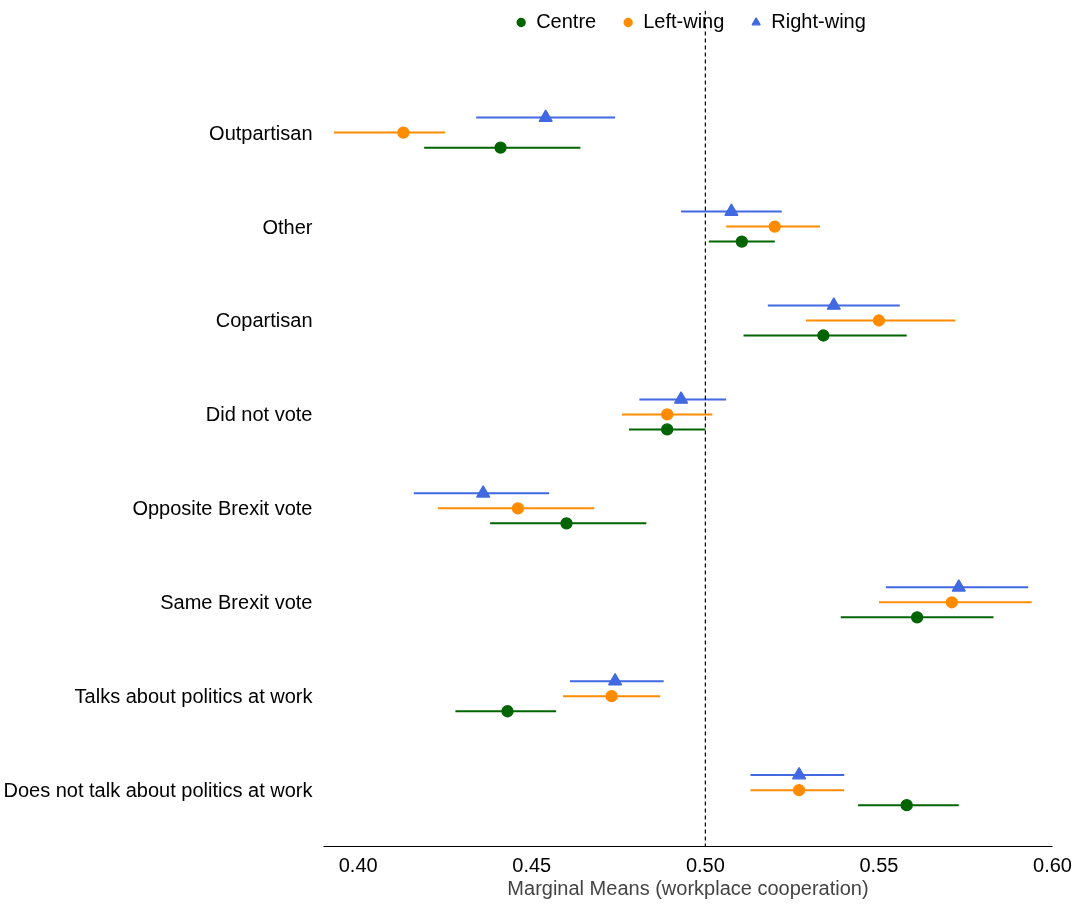 The height and width of the screenshot is (911, 1092). I want to click on legend-label: Centre, so click(566, 21).